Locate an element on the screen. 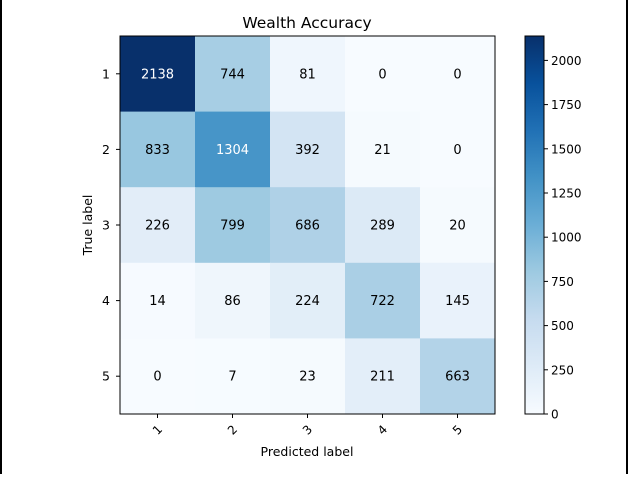 This screenshot has height=478, width=630. y-tick-label-5: 5 is located at coordinates (106, 376).